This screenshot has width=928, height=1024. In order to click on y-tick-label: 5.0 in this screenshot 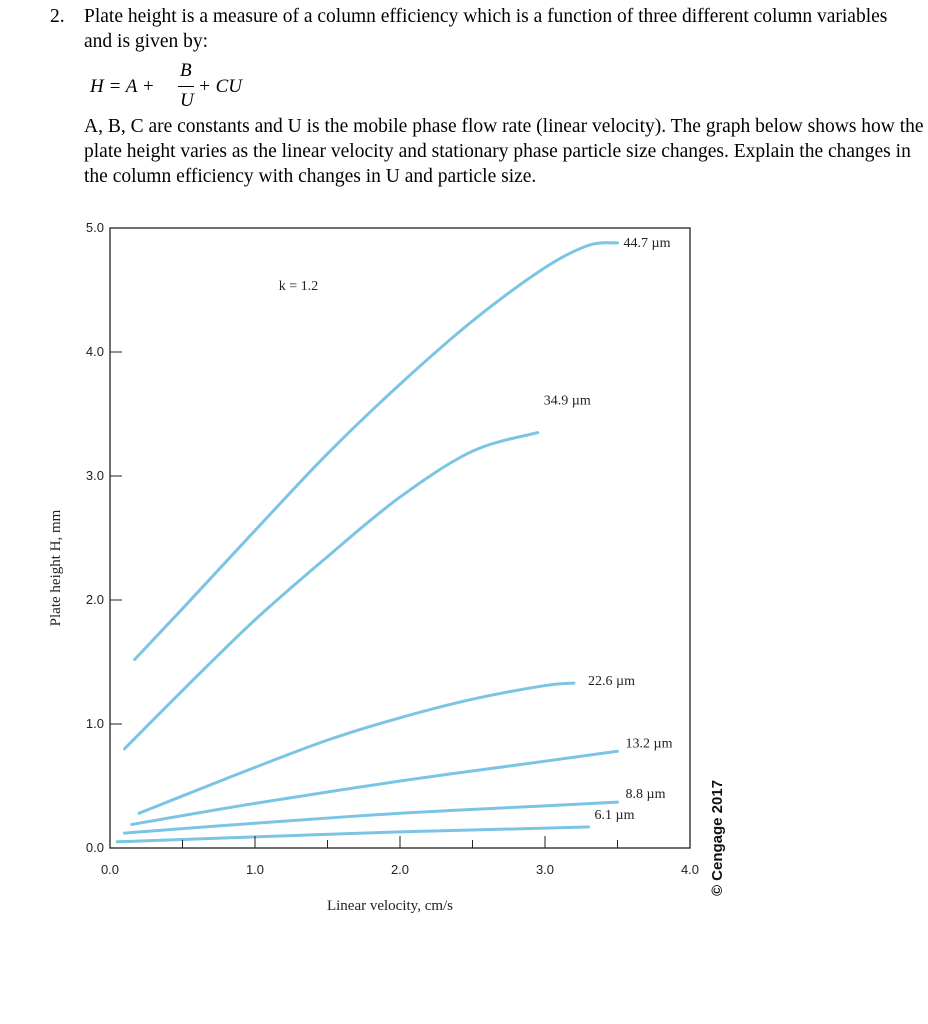, I will do `click(95, 227)`.